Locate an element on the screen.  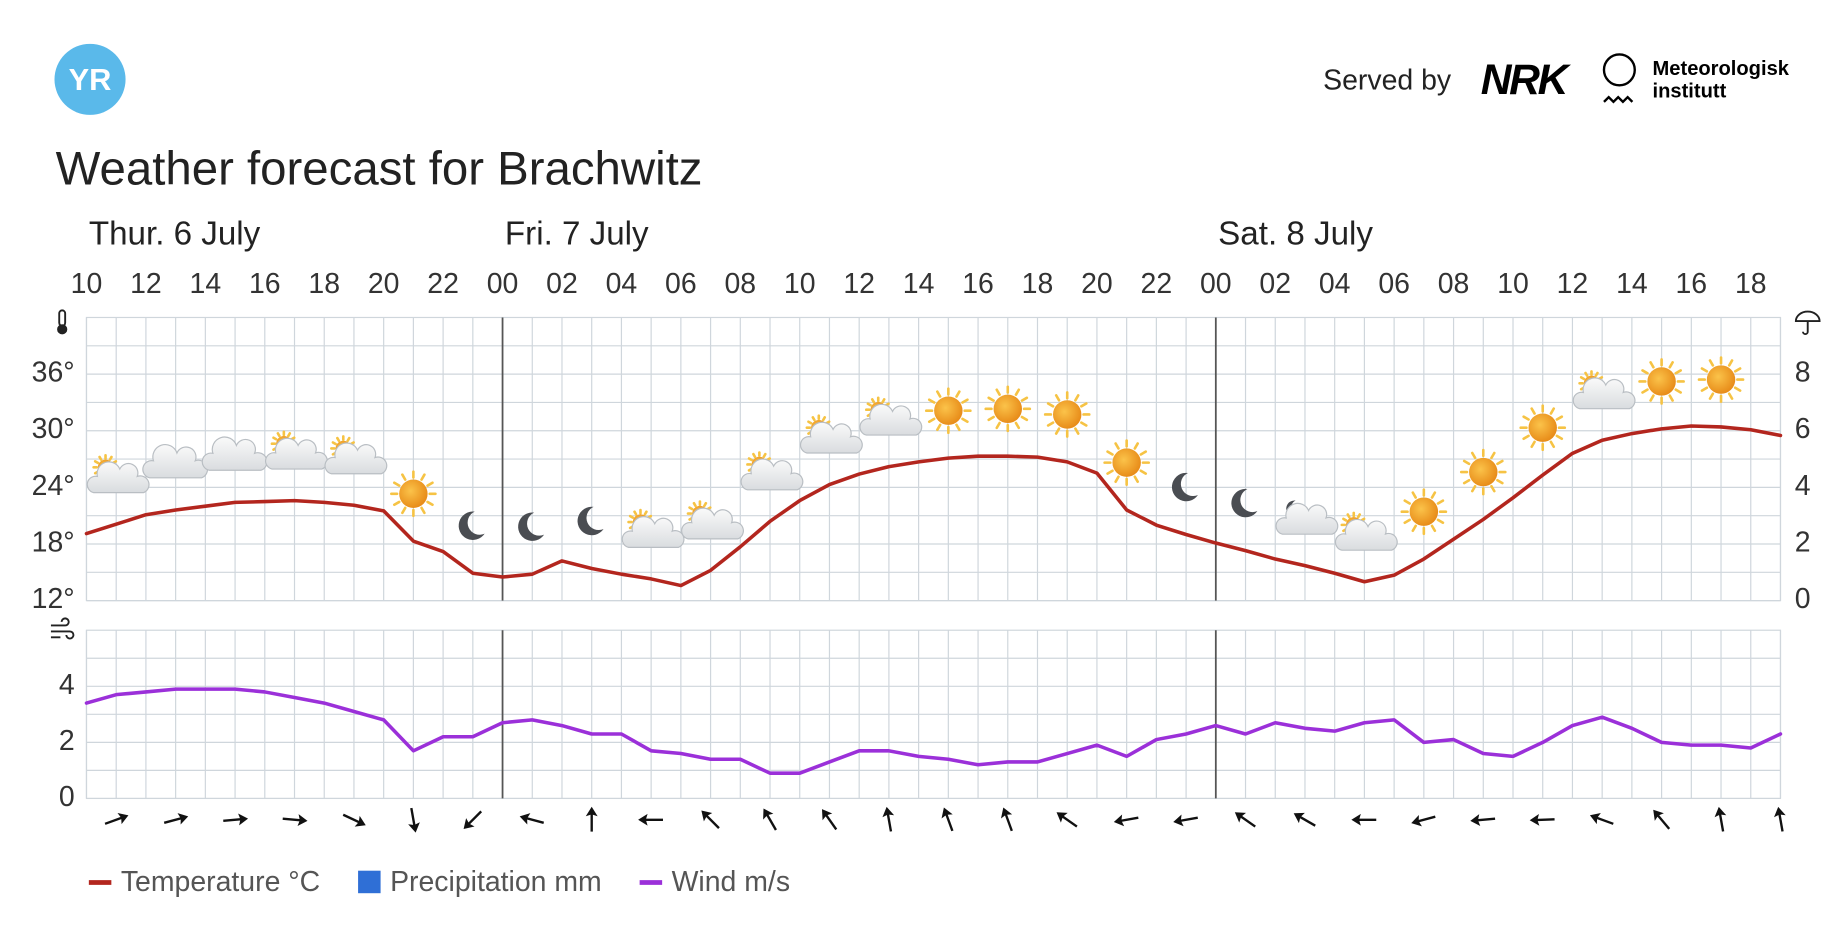
wind-tick-label: 4 is located at coordinates (67, 685).